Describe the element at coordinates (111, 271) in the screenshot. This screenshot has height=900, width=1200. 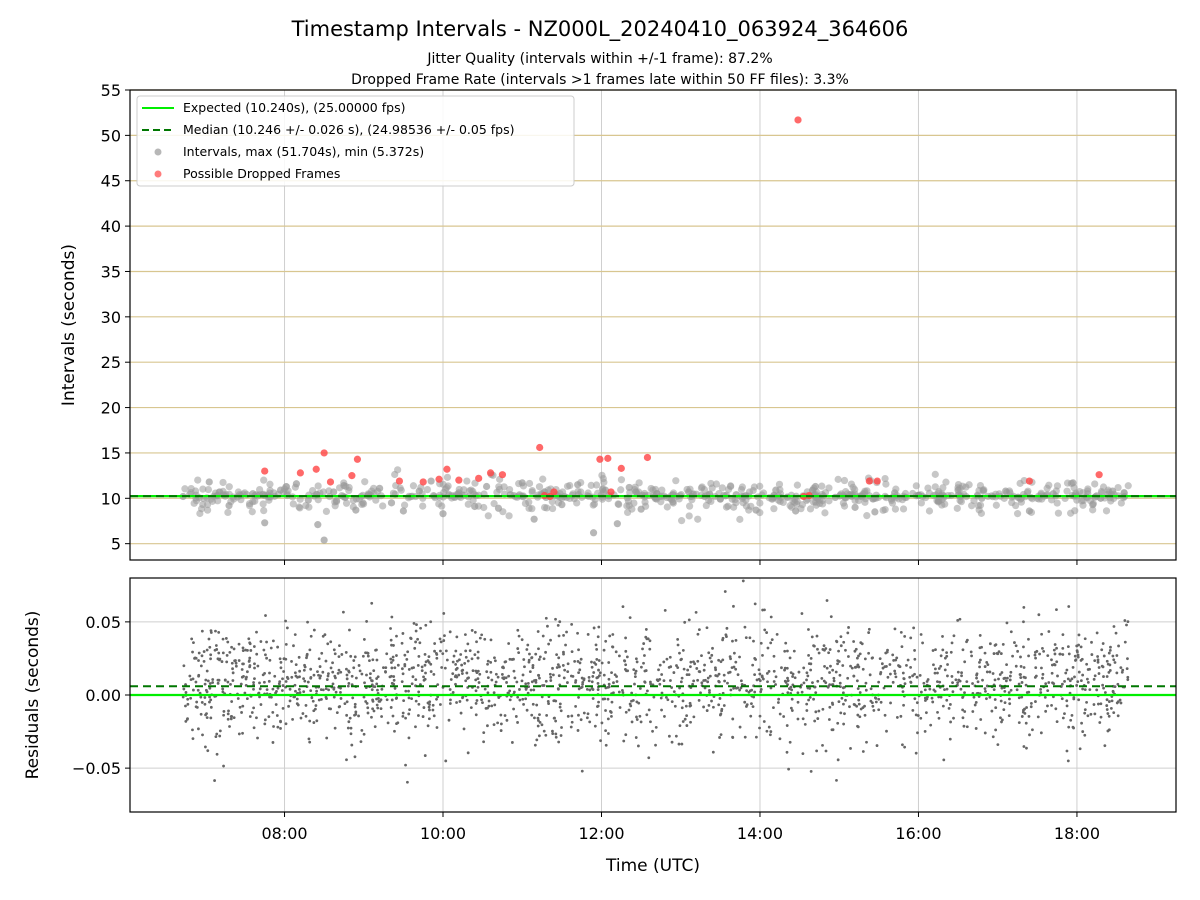
I see `y-tick-label: 35` at that location.